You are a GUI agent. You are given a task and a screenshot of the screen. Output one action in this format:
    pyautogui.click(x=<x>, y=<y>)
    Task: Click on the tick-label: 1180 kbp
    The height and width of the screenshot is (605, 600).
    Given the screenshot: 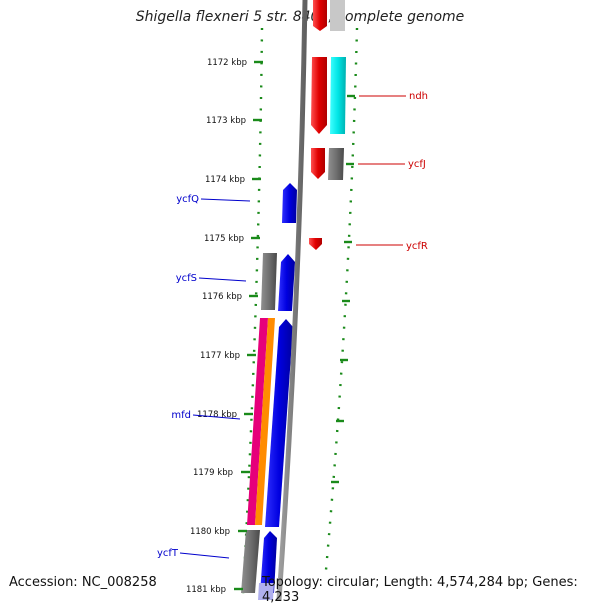 What is the action you would take?
    pyautogui.click(x=210, y=532)
    